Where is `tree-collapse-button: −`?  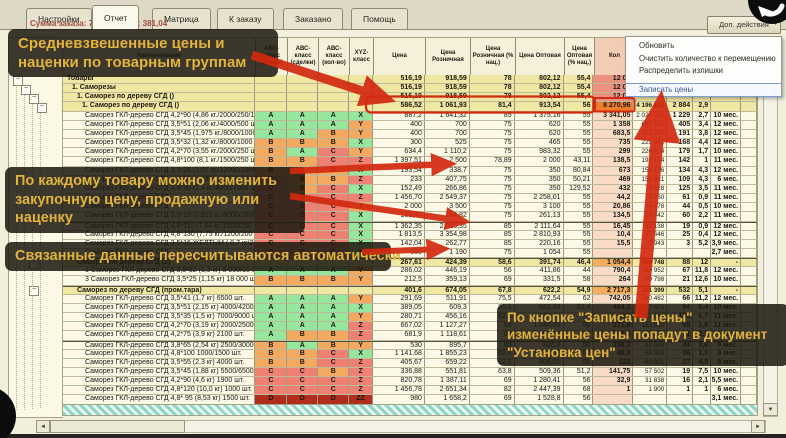 tree-collapse-button: − is located at coordinates (34, 291).